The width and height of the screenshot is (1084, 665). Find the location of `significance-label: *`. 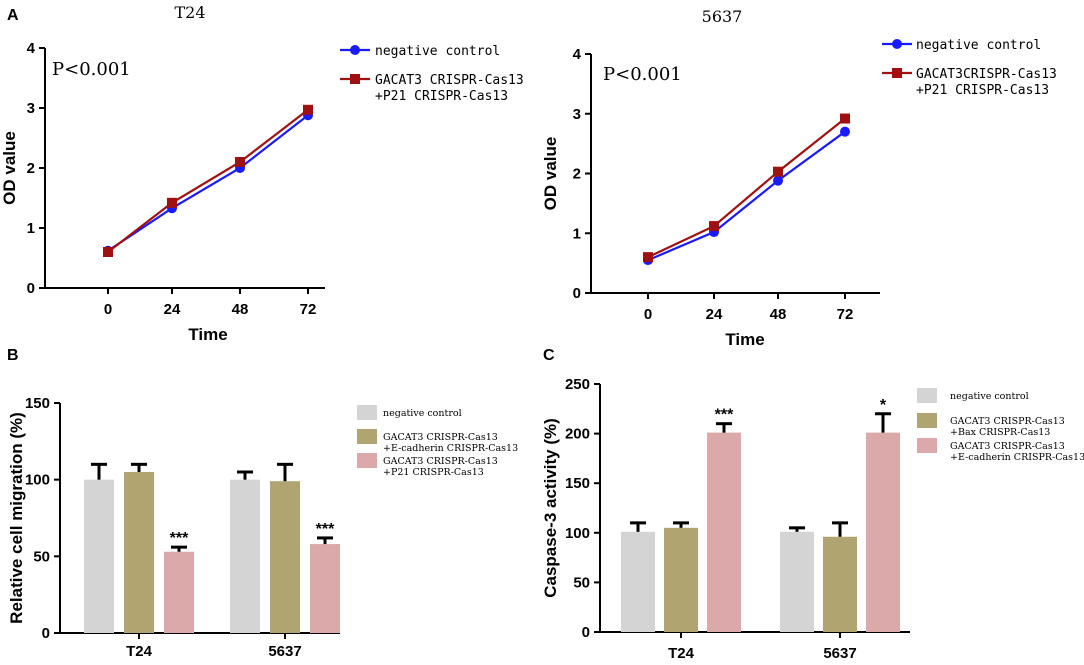

significance-label: * is located at coordinates (883, 405).